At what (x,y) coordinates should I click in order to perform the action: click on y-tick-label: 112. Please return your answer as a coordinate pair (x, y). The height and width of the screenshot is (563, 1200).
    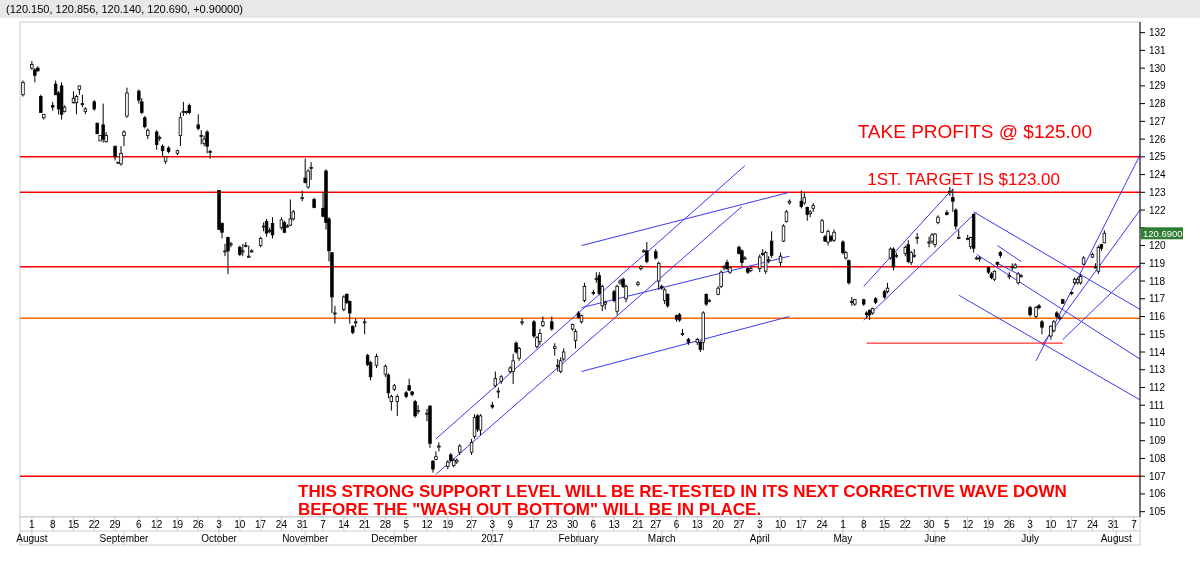
    Looking at the image, I should click on (1157, 387).